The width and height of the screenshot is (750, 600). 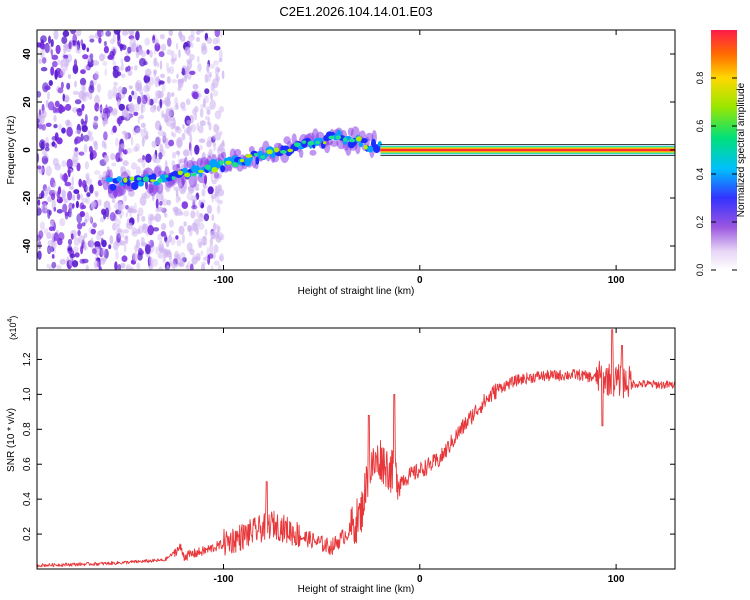 I want to click on y-tick-label: 20, so click(x=27, y=102).